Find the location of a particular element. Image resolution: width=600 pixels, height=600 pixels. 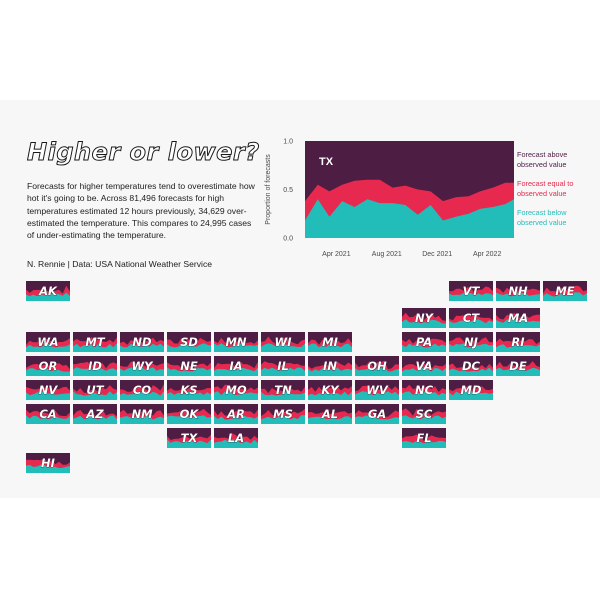

tile-label: OH is located at coordinates (377, 366).